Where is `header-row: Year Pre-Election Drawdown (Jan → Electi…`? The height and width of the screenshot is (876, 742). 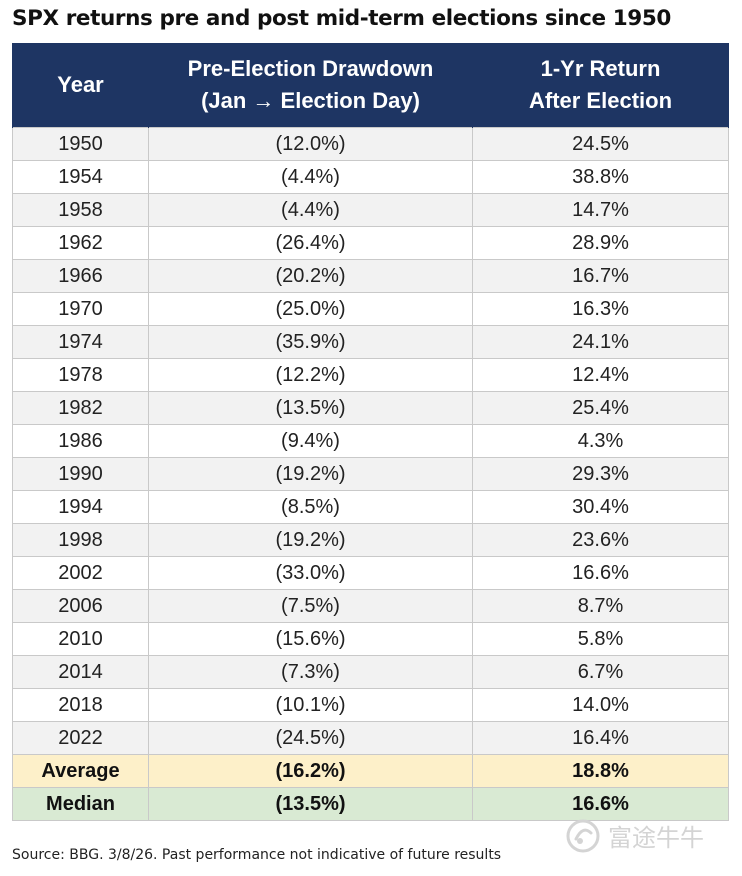 header-row: Year Pre-Election Drawdown (Jan → Electi… is located at coordinates (370, 85).